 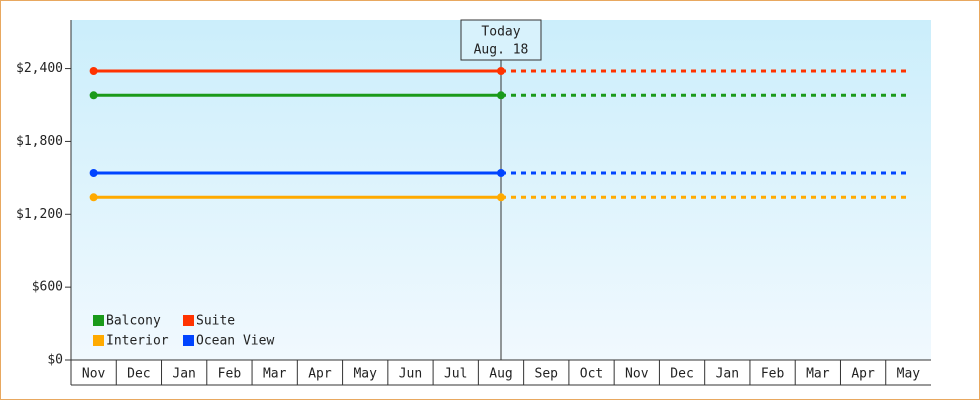 What do you see at coordinates (39, 141) in the screenshot?
I see `y-tick-label: $1,800` at bounding box center [39, 141].